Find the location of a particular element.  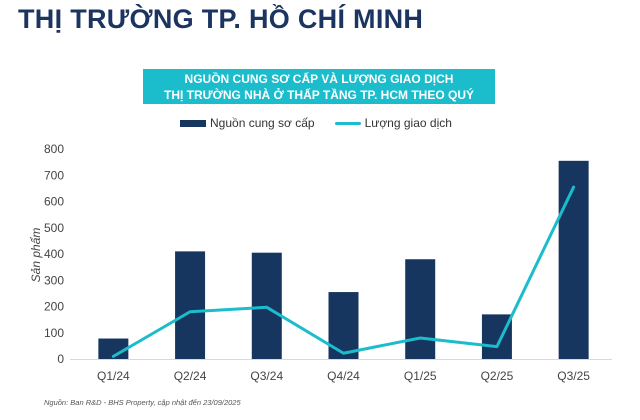

legend: Nguồn cung sơ cấp Lượng giao dịch is located at coordinates (316, 123).